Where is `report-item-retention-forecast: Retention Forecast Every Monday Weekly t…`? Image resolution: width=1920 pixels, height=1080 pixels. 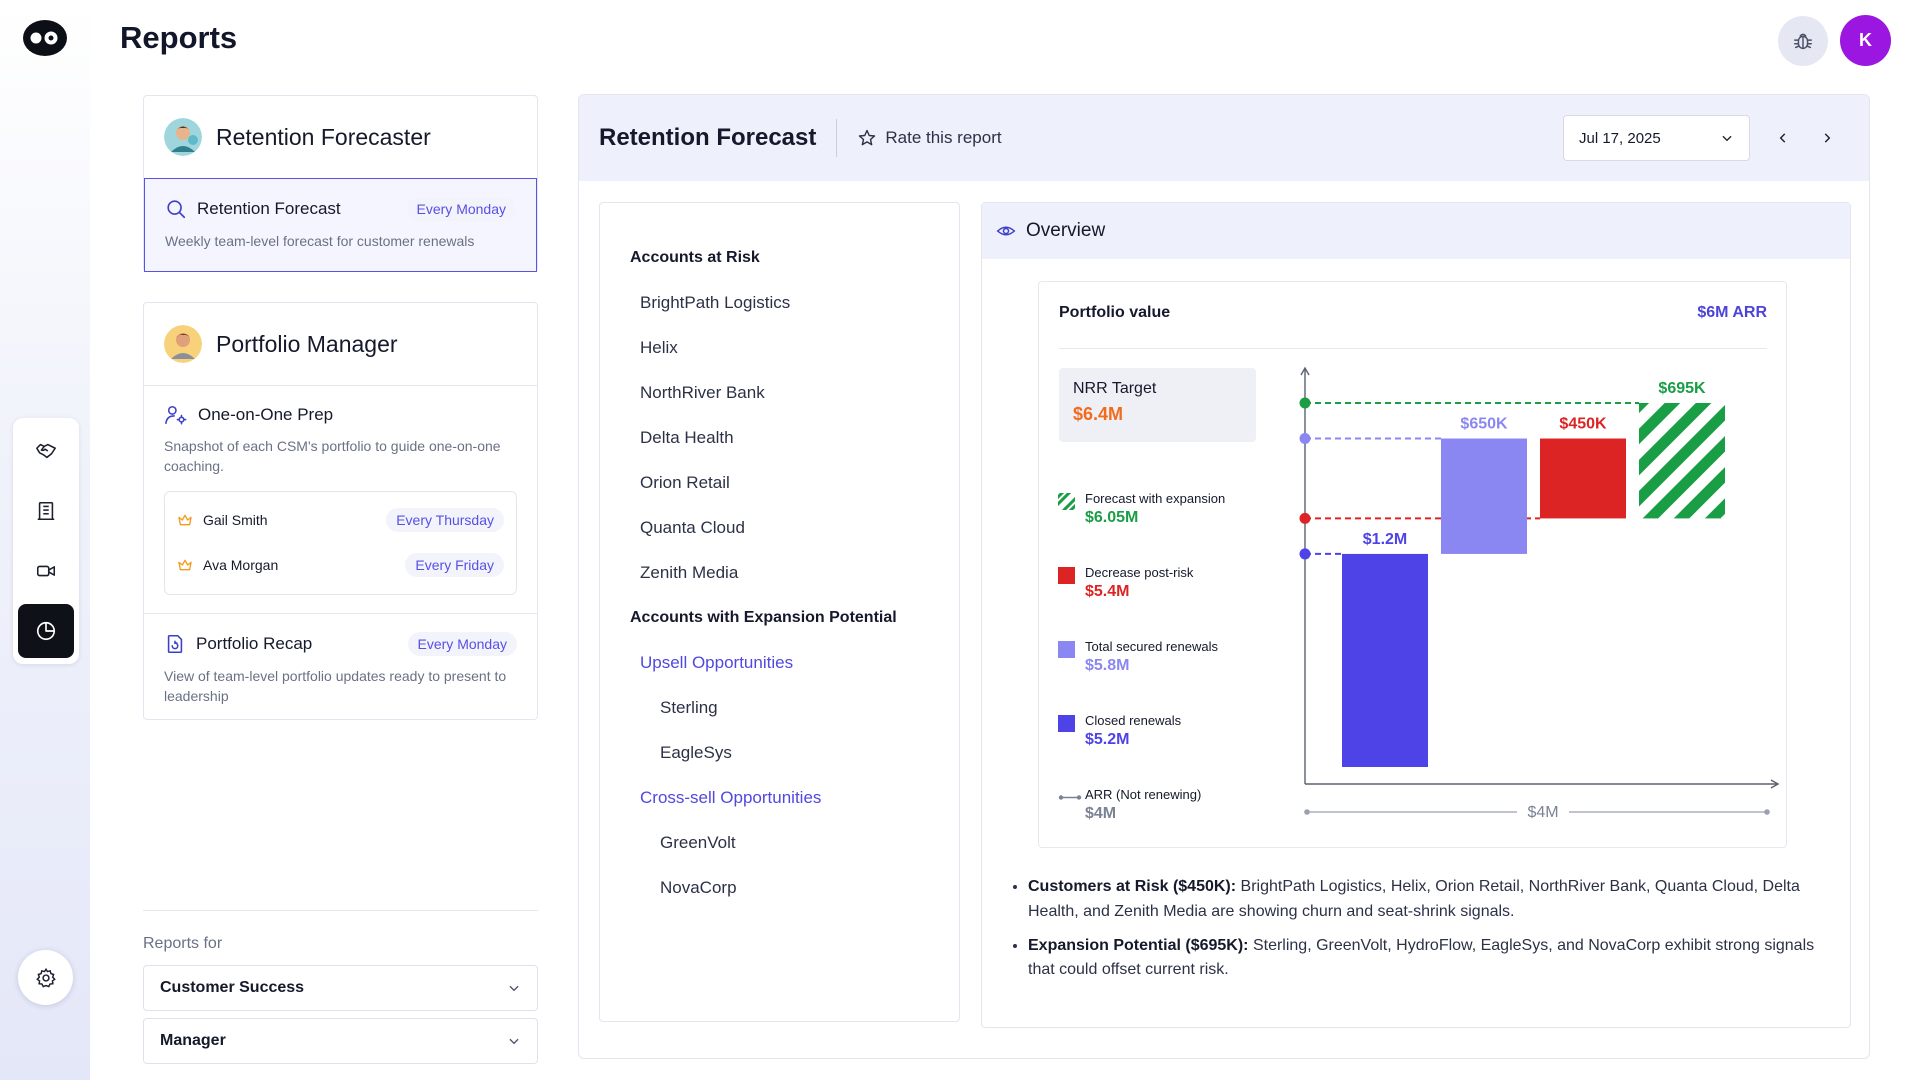
report-item-retention-forecast: Retention Forecast Every Monday Weekly t… is located at coordinates (340, 225).